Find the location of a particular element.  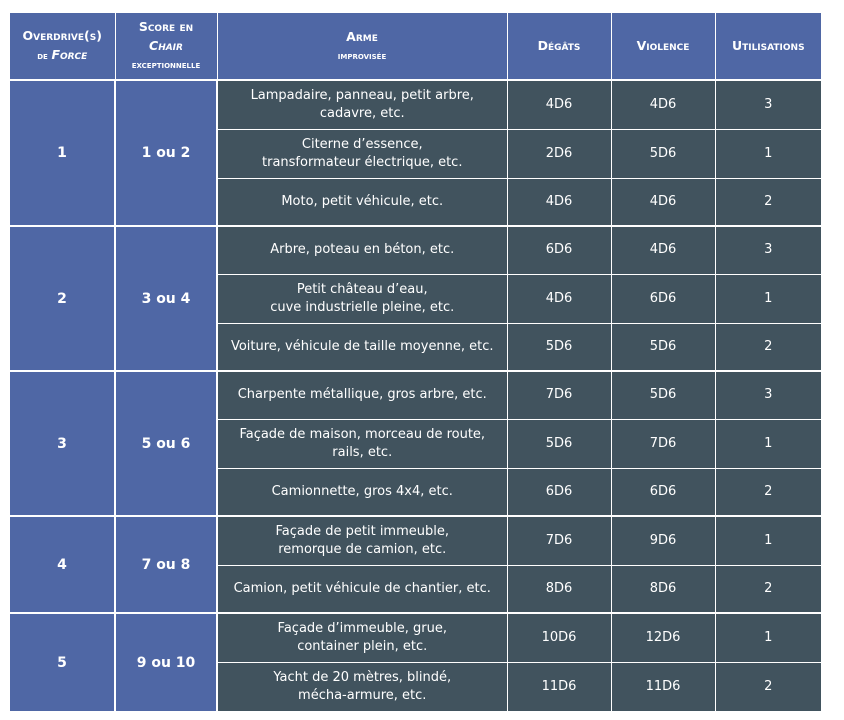

header-improvised-weapon: Arme improvisée is located at coordinates (362, 46).